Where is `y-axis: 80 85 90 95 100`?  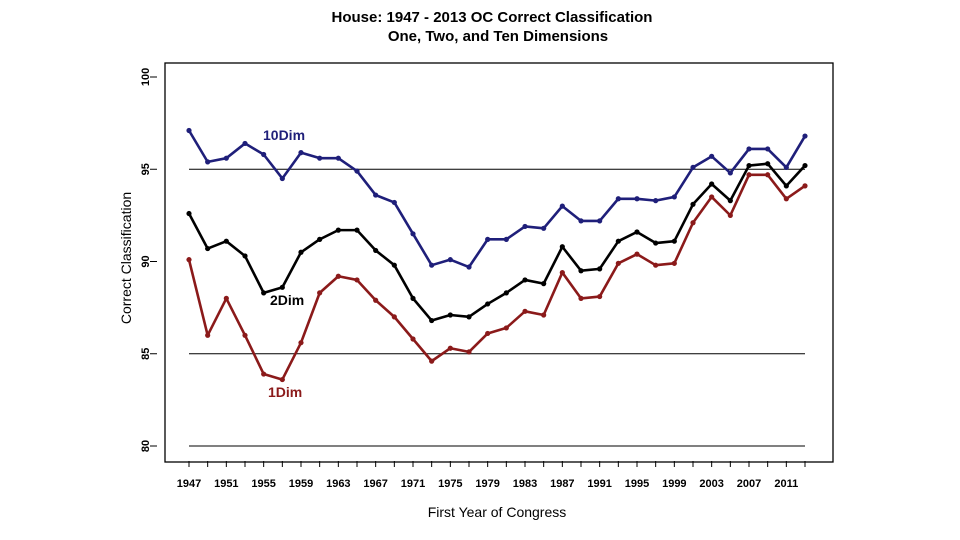
y-axis: 80 85 90 95 100 is located at coordinates (148, 260).